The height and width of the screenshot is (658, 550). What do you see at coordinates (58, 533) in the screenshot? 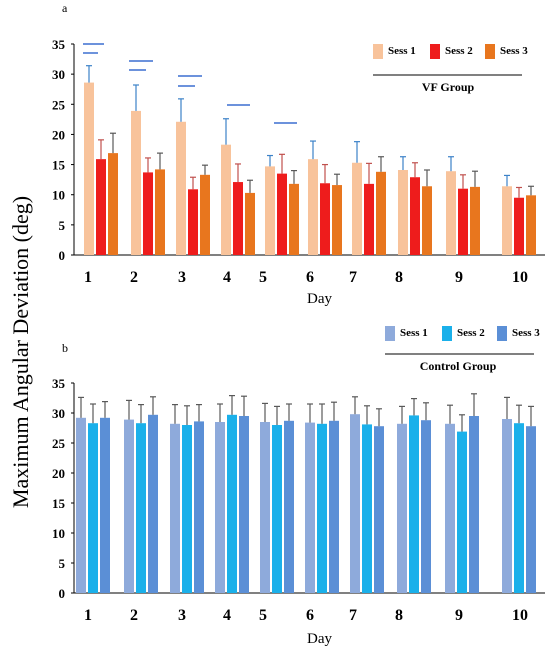
I see `y-tick-label: 10` at bounding box center [58, 533].